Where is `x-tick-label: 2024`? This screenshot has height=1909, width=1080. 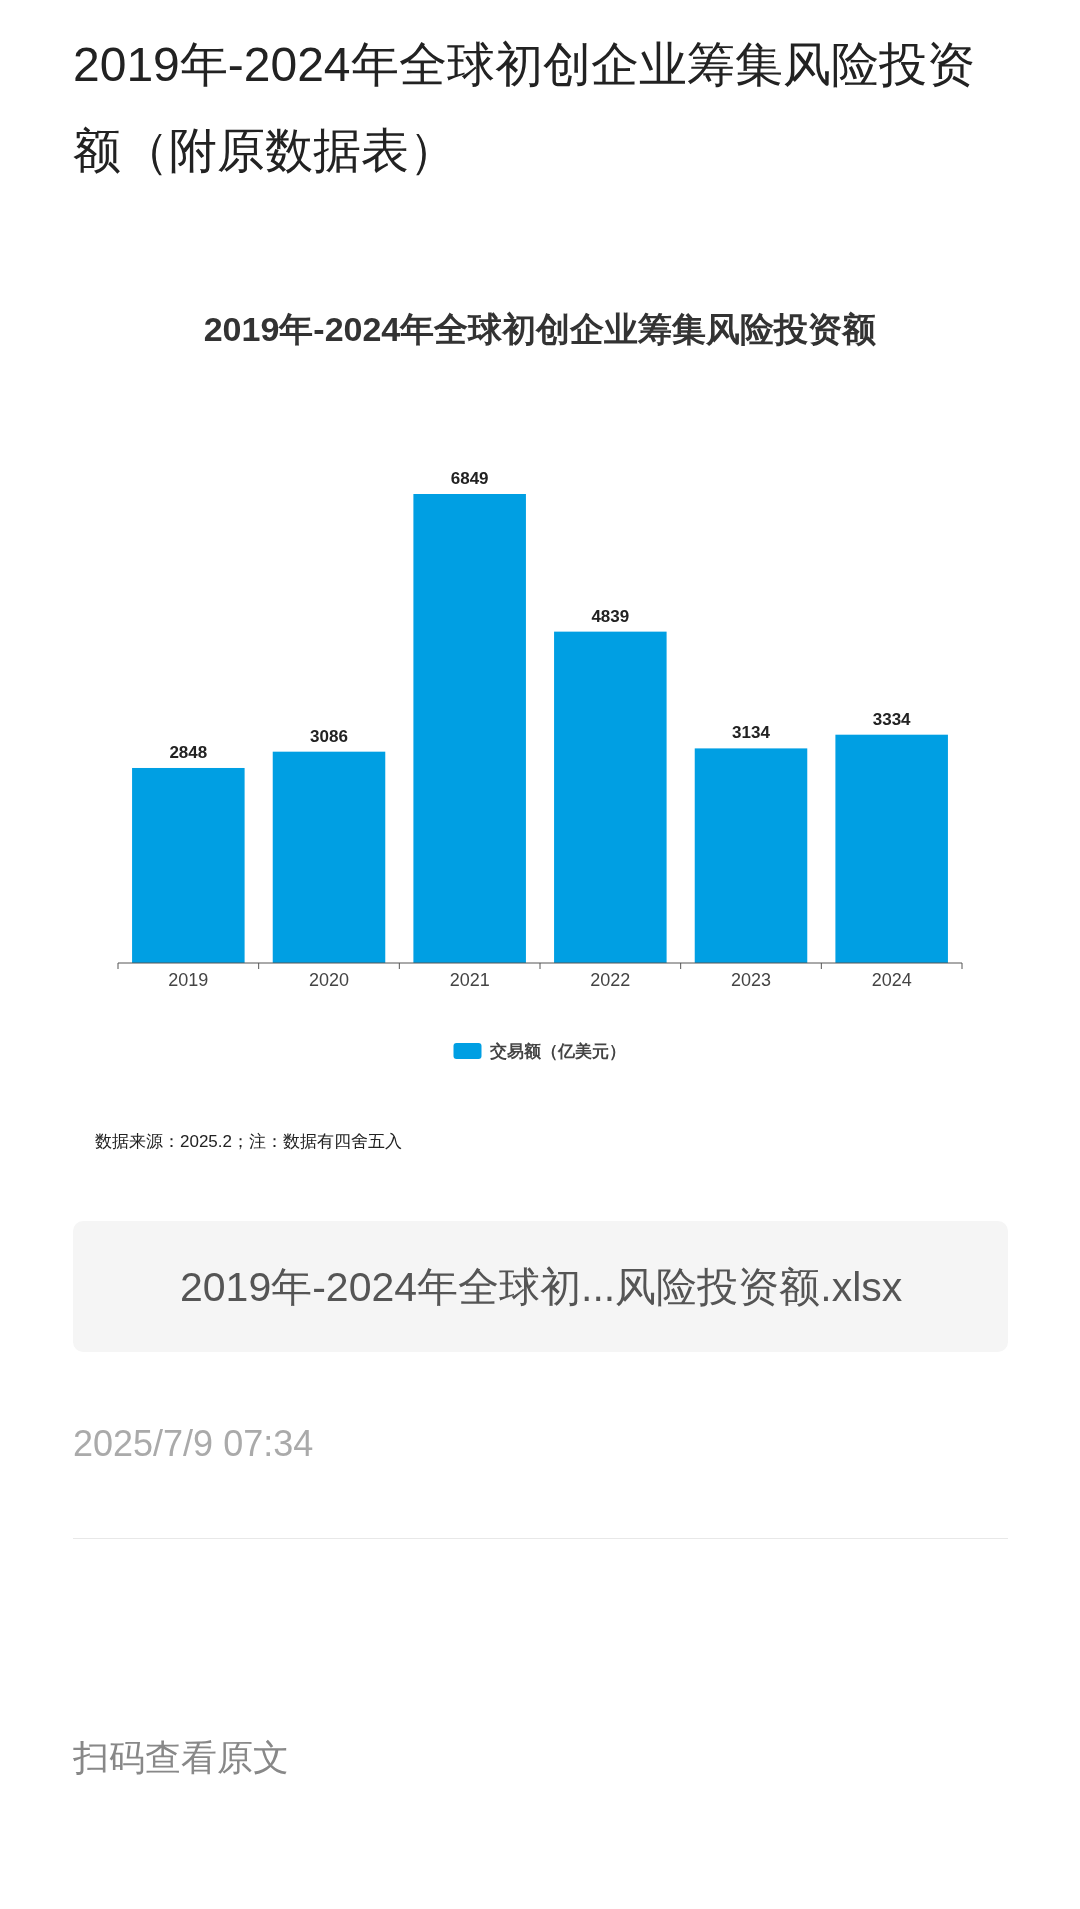
x-tick-label: 2024 is located at coordinates (891, 980).